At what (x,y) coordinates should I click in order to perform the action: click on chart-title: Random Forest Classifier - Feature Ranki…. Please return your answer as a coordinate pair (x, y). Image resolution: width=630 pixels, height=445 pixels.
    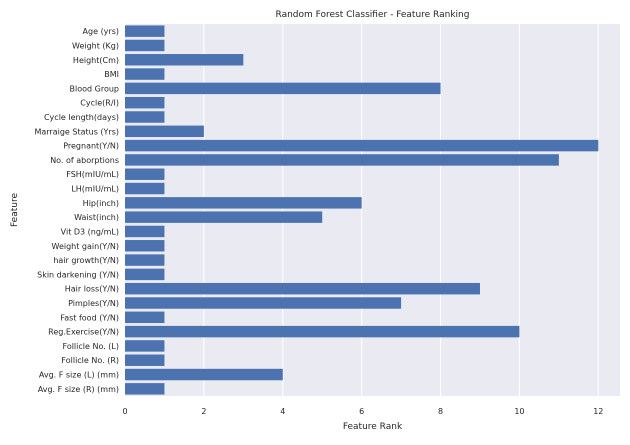
    Looking at the image, I should click on (373, 15).